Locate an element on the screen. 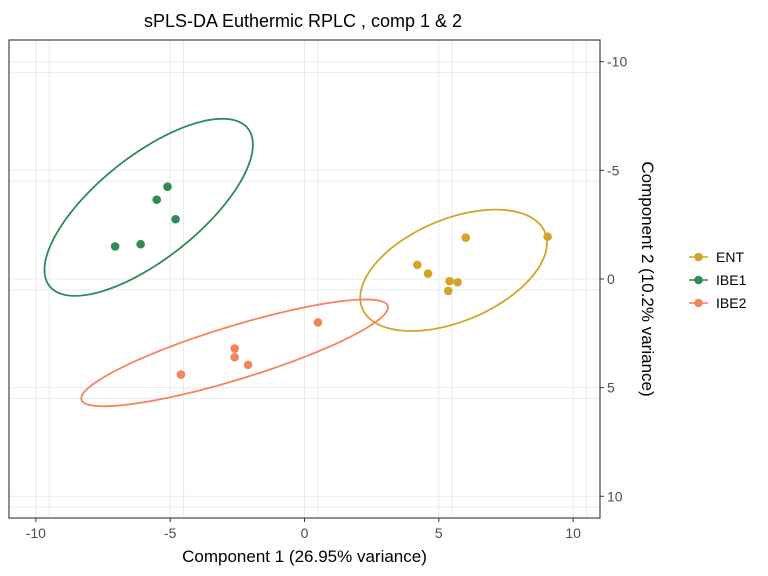  legend-item-ibe2: IBE2 is located at coordinates (718, 303).